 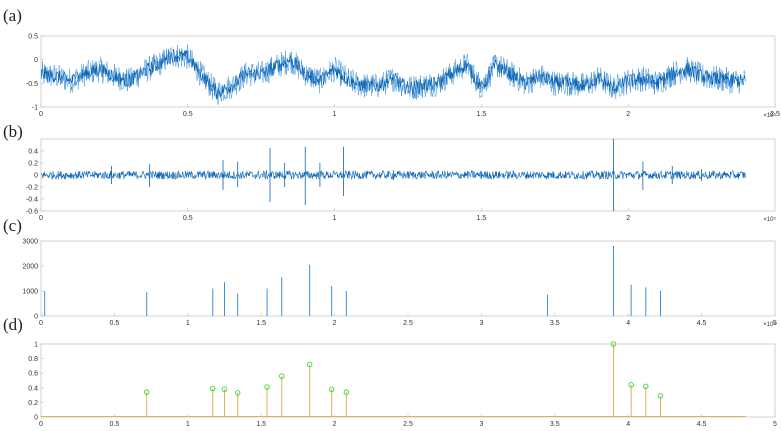 I want to click on y-tick-label: -0.4, so click(x=32, y=200).